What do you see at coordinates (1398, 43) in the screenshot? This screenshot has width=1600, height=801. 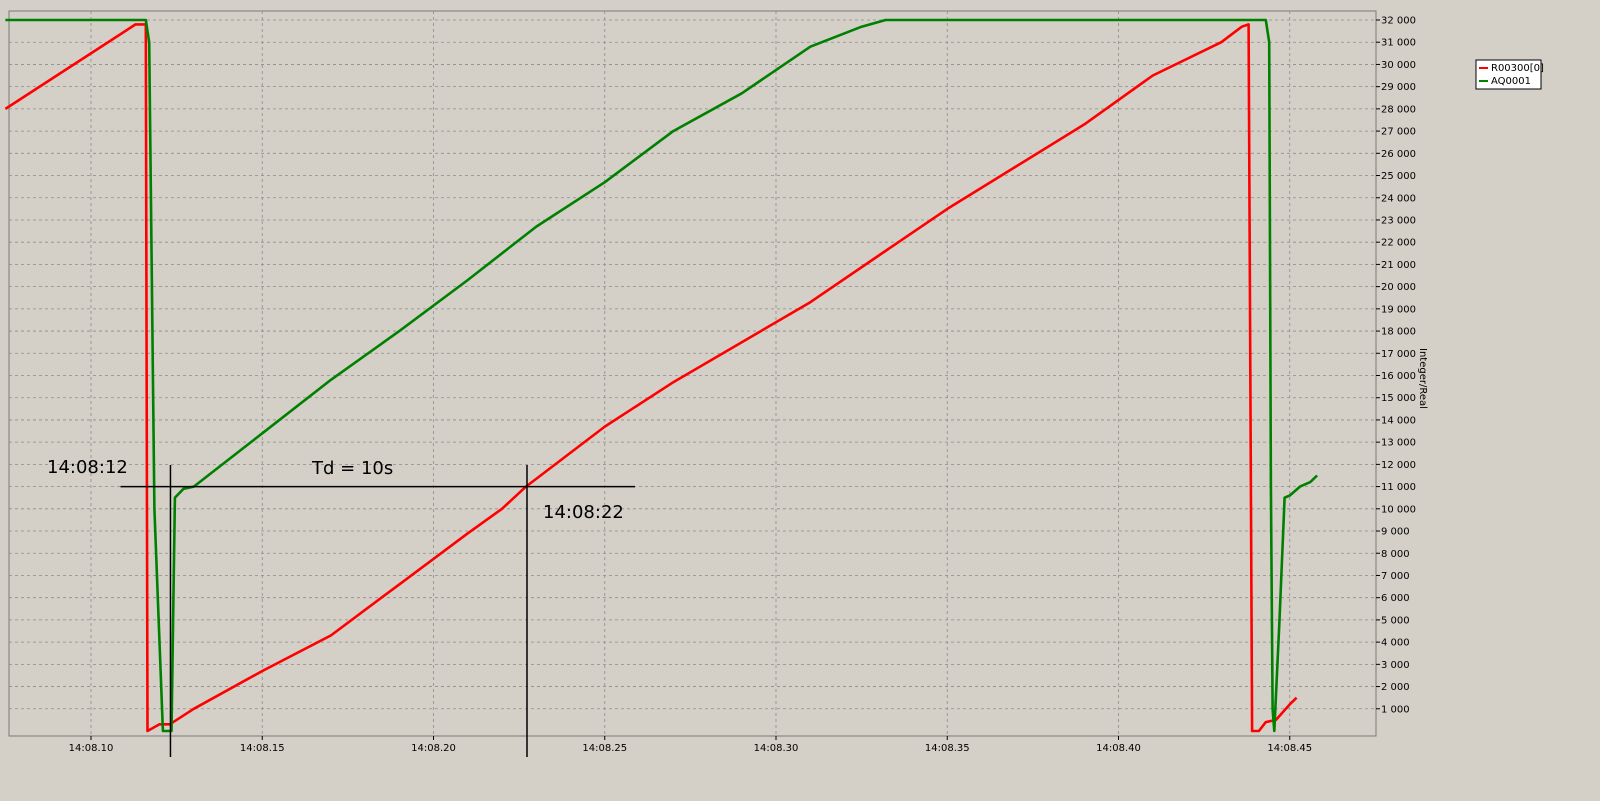 I see `y-tick-label: 31 000` at bounding box center [1398, 43].